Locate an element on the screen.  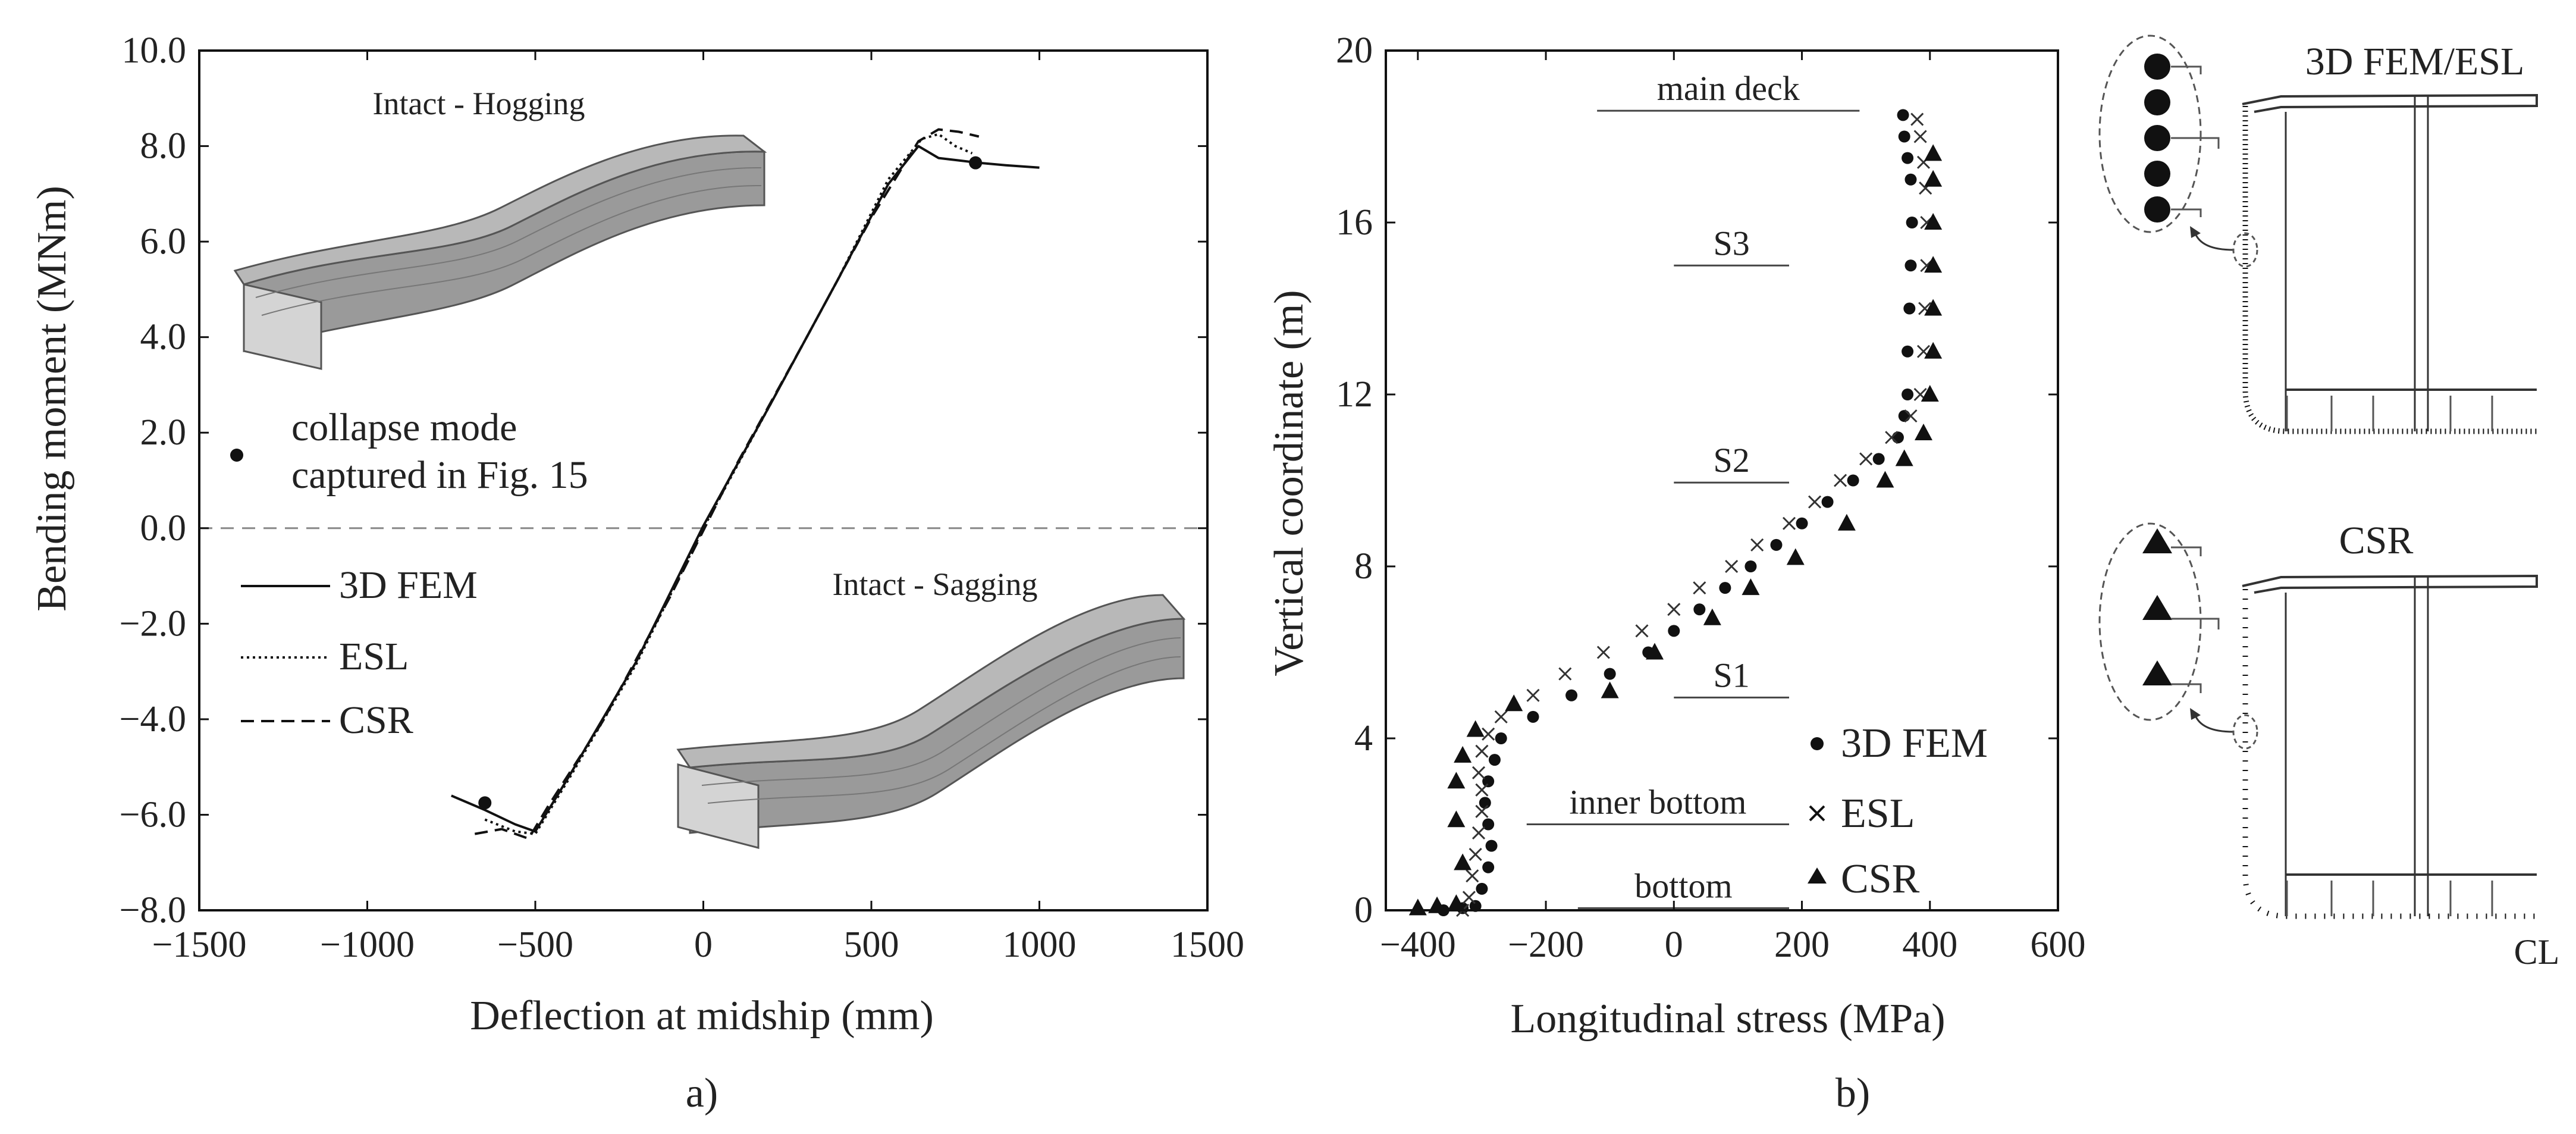
legend-b-label-3dfem: 3D FEM is located at coordinates (1914, 744).